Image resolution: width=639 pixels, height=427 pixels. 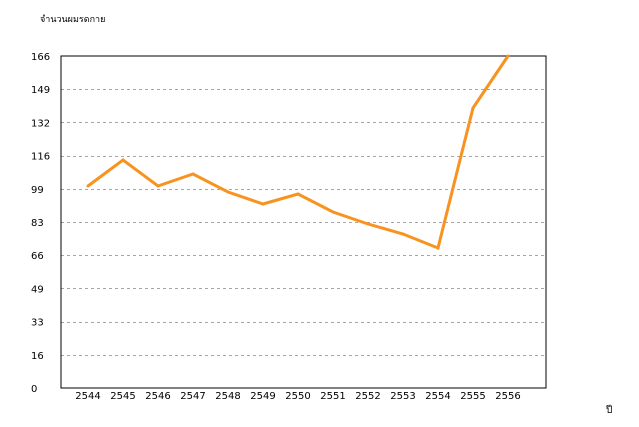 What do you see at coordinates (37, 356) in the screenshot?
I see `y-tick-label: 16` at bounding box center [37, 356].